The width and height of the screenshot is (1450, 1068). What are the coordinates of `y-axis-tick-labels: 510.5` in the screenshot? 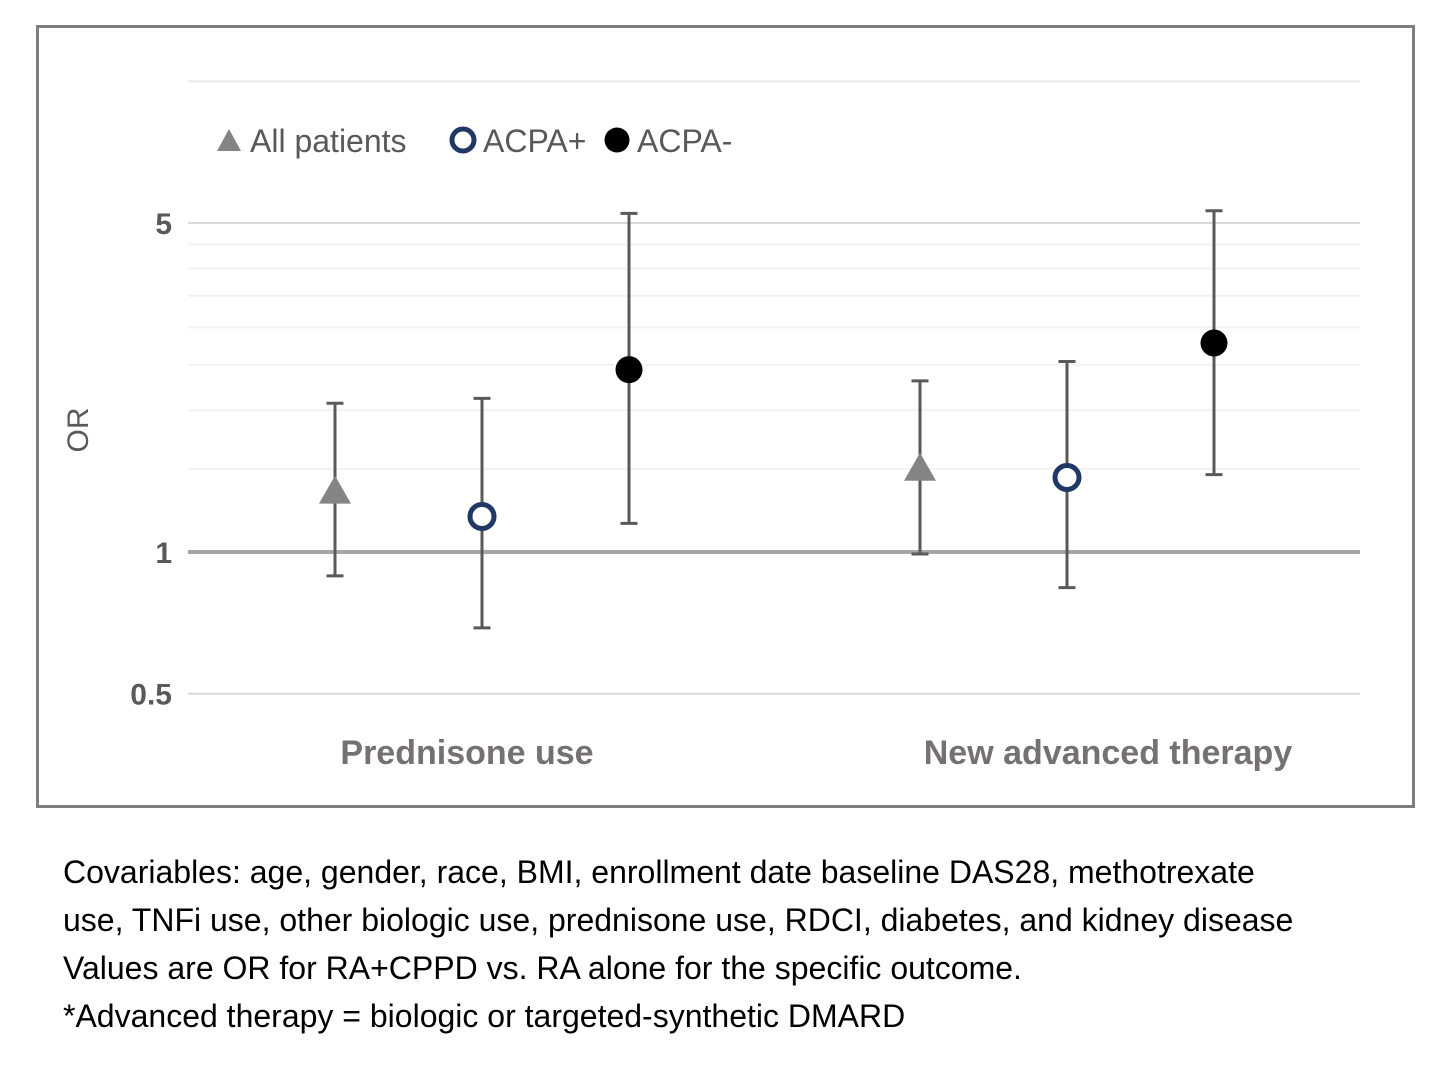 It's located at (151, 460).